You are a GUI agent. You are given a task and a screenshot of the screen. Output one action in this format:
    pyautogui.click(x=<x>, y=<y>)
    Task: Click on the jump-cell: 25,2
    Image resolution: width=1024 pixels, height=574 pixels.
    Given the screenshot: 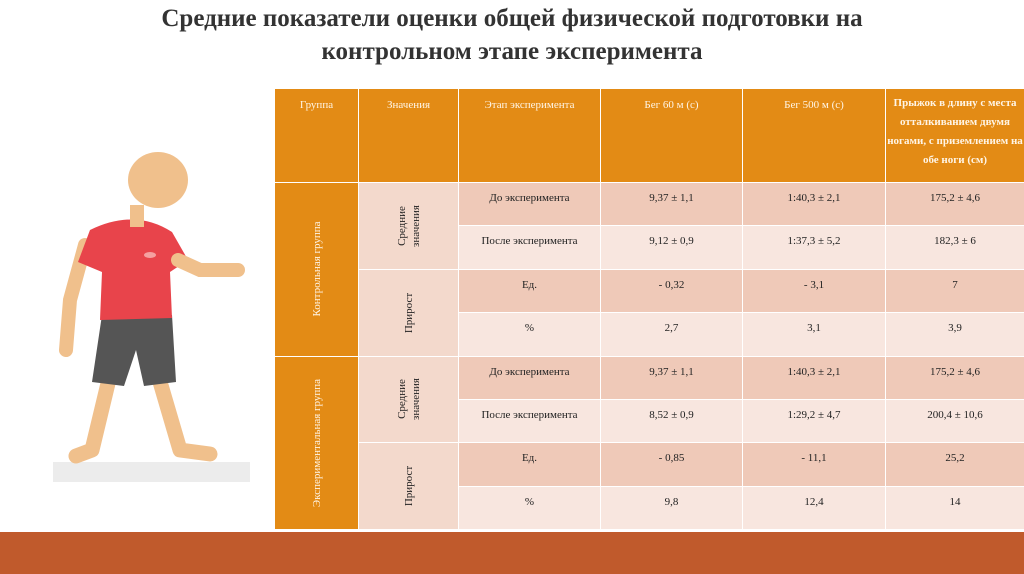 What is the action you would take?
    pyautogui.click(x=954, y=464)
    